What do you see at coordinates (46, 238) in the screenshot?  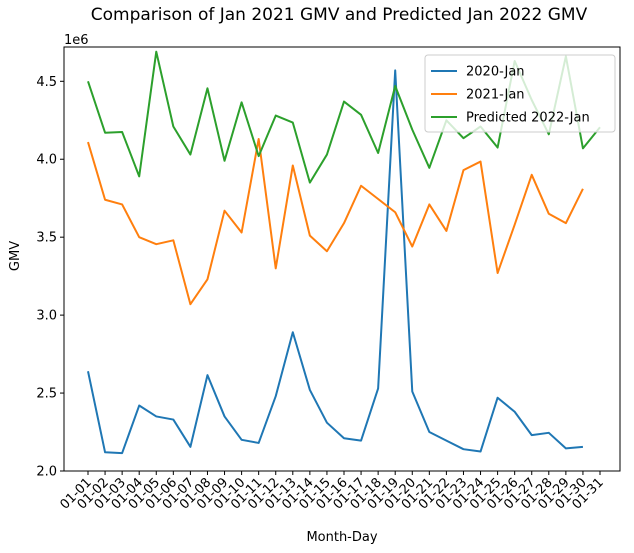 I see `y-tick-label: 3.5` at bounding box center [46, 238].